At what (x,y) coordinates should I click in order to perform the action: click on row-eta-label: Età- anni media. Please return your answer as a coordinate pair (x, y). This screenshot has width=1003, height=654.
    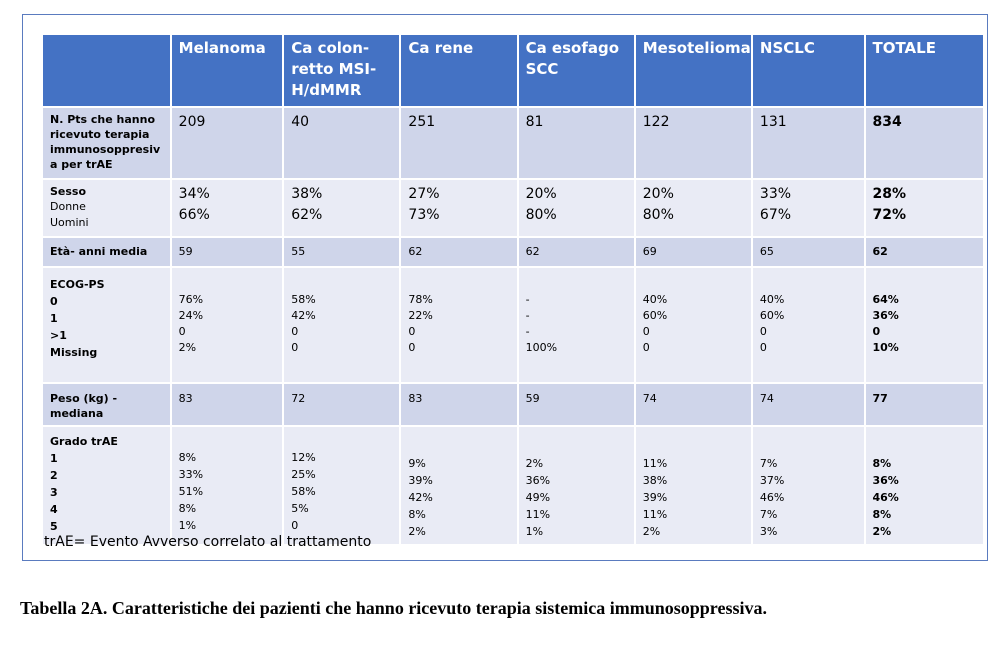
    Looking at the image, I should click on (106, 252).